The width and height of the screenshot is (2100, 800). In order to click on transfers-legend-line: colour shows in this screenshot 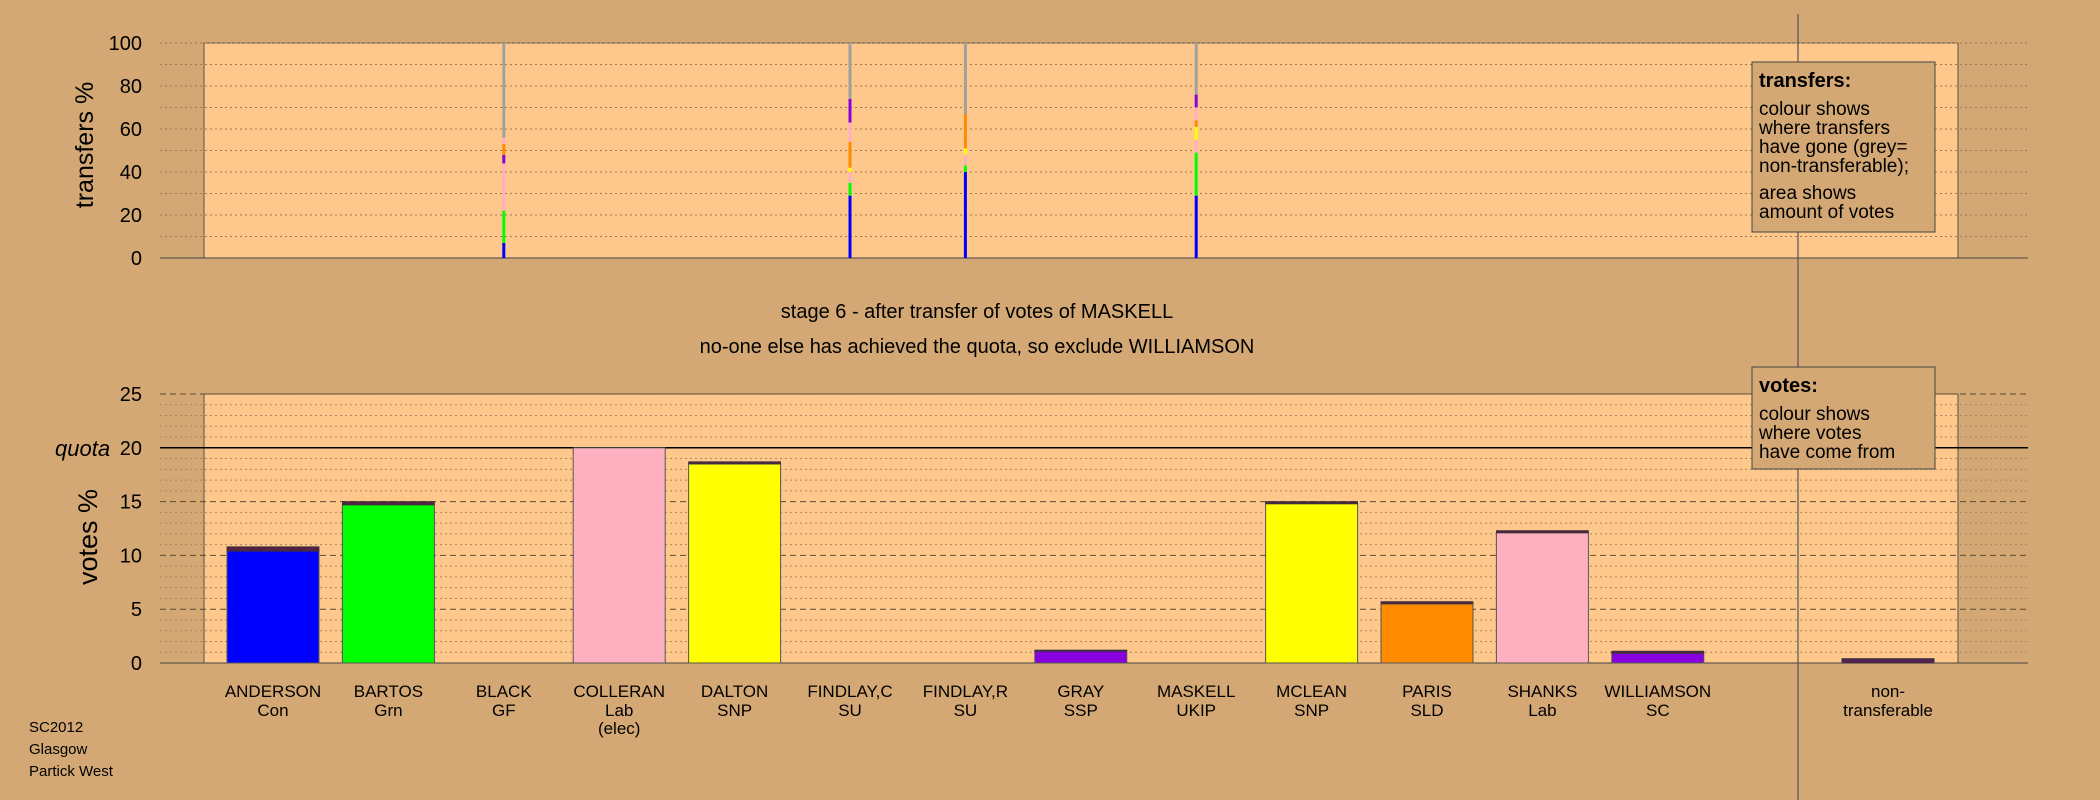, I will do `click(1814, 109)`.